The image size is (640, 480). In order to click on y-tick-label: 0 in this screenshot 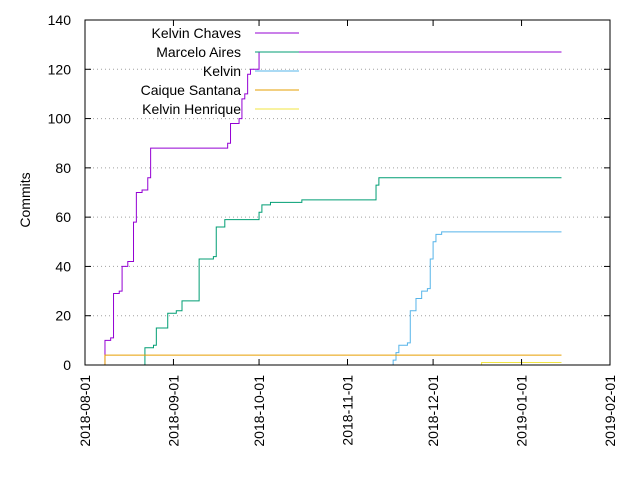, I will do `click(67, 365)`.